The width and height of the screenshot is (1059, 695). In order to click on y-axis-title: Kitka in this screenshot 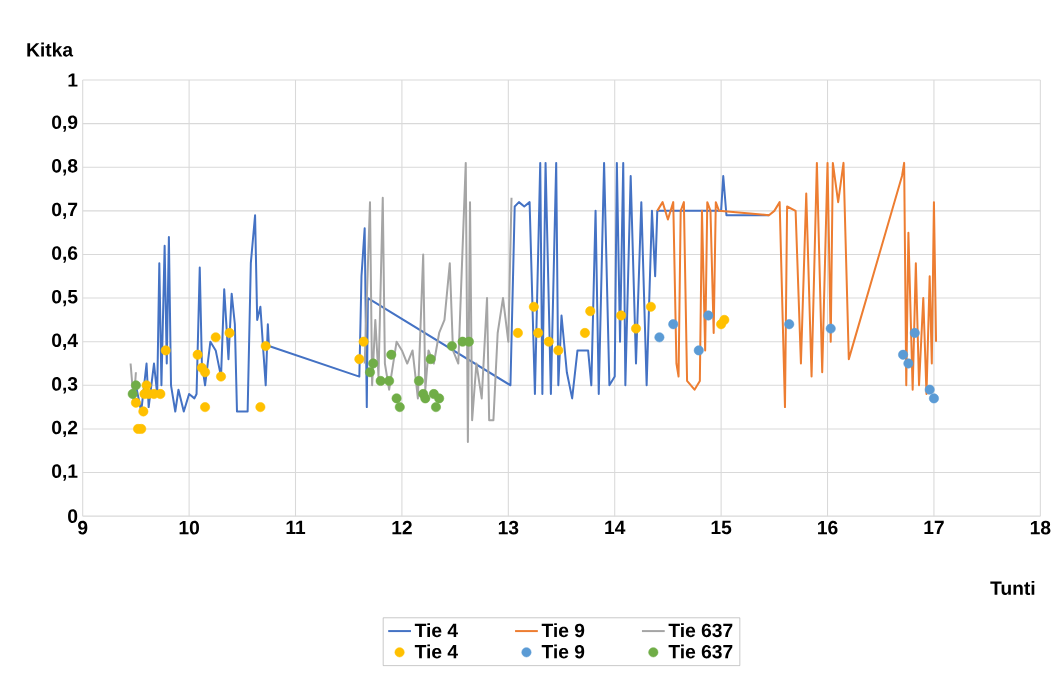, I will do `click(50, 49)`.